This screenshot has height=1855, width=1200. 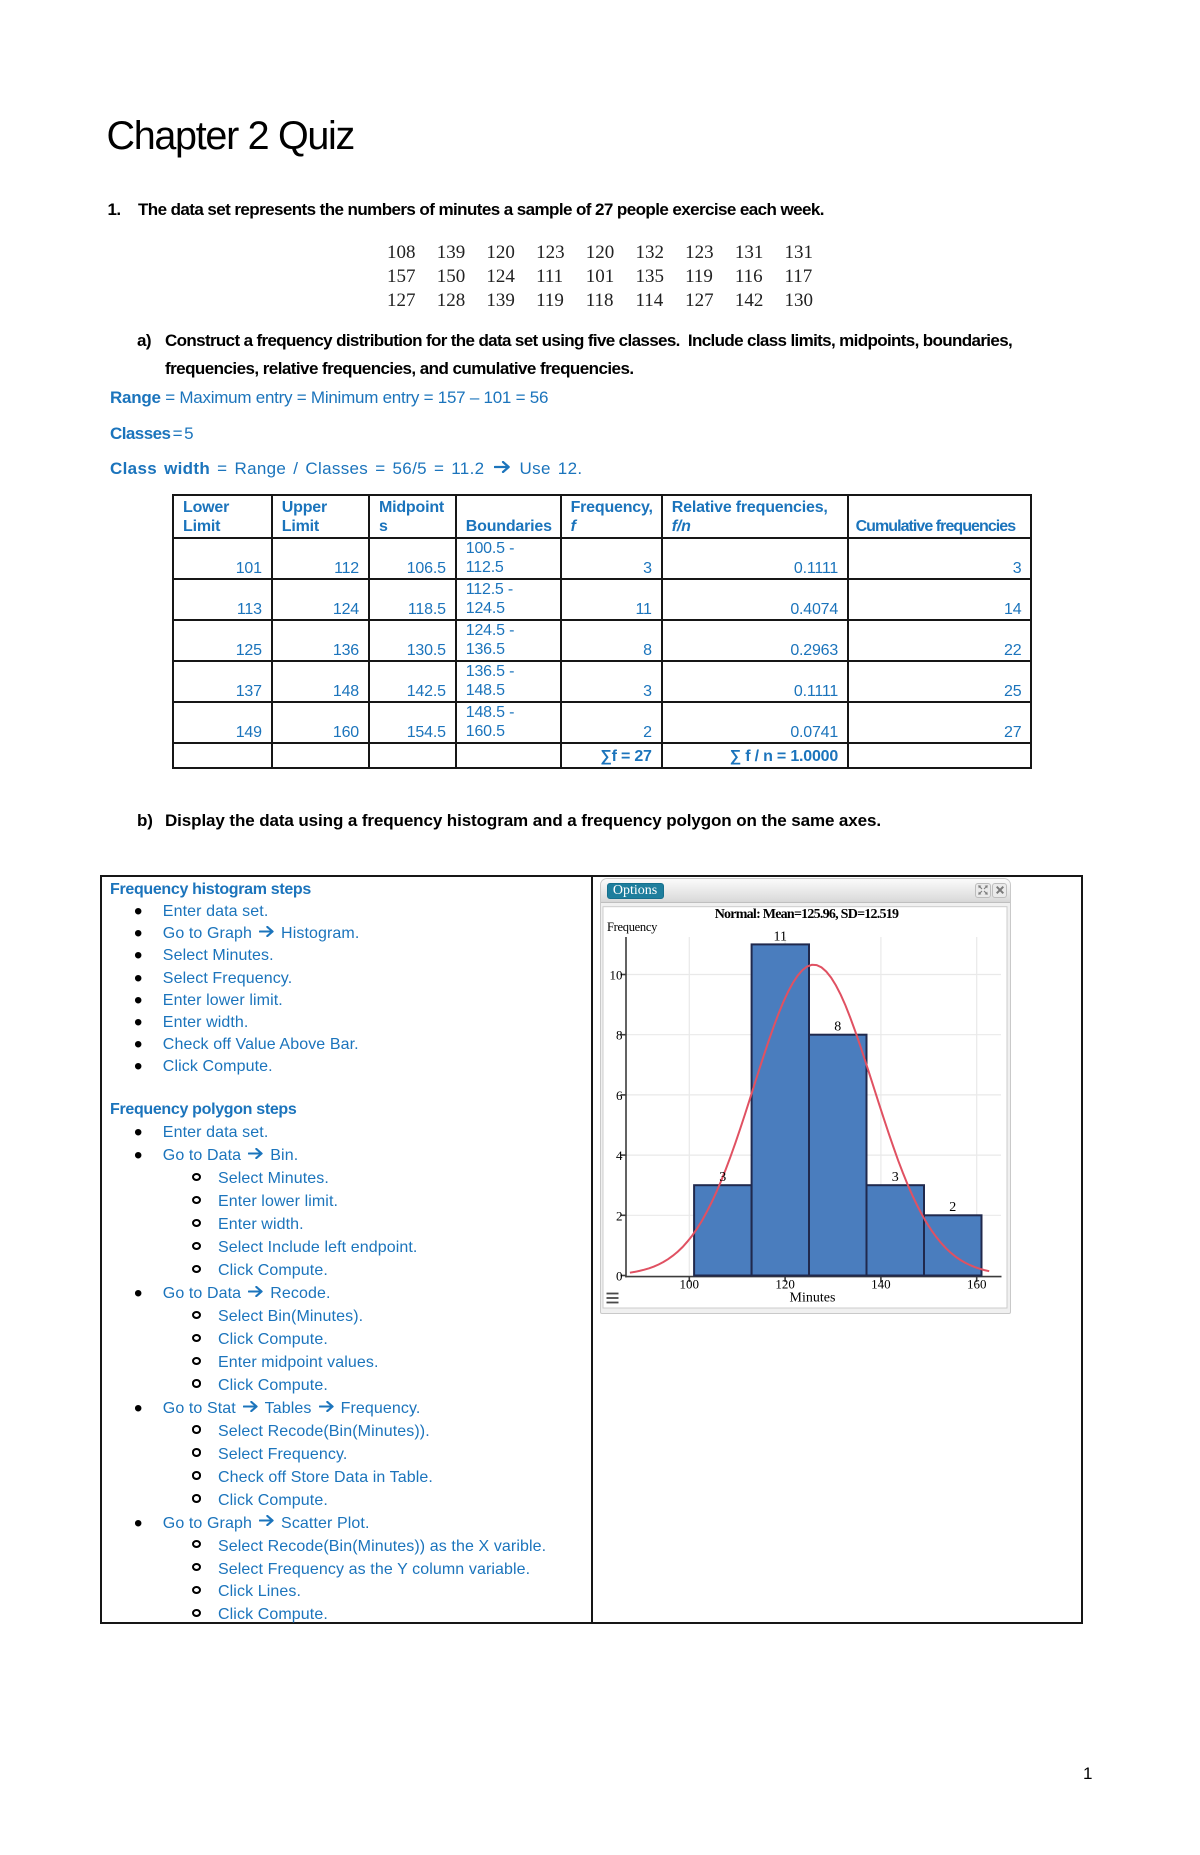 I want to click on svg-text: 6, so click(x=619, y=1095).